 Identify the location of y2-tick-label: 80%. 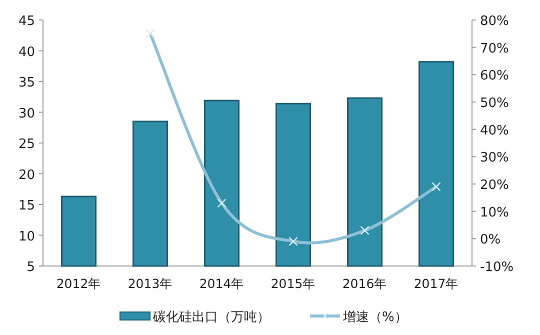
(494, 21).